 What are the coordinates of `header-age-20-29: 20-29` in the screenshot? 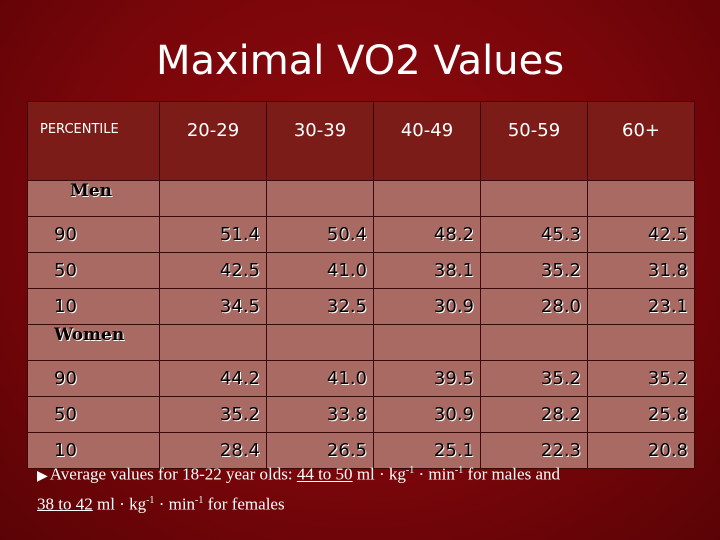 It's located at (213, 141).